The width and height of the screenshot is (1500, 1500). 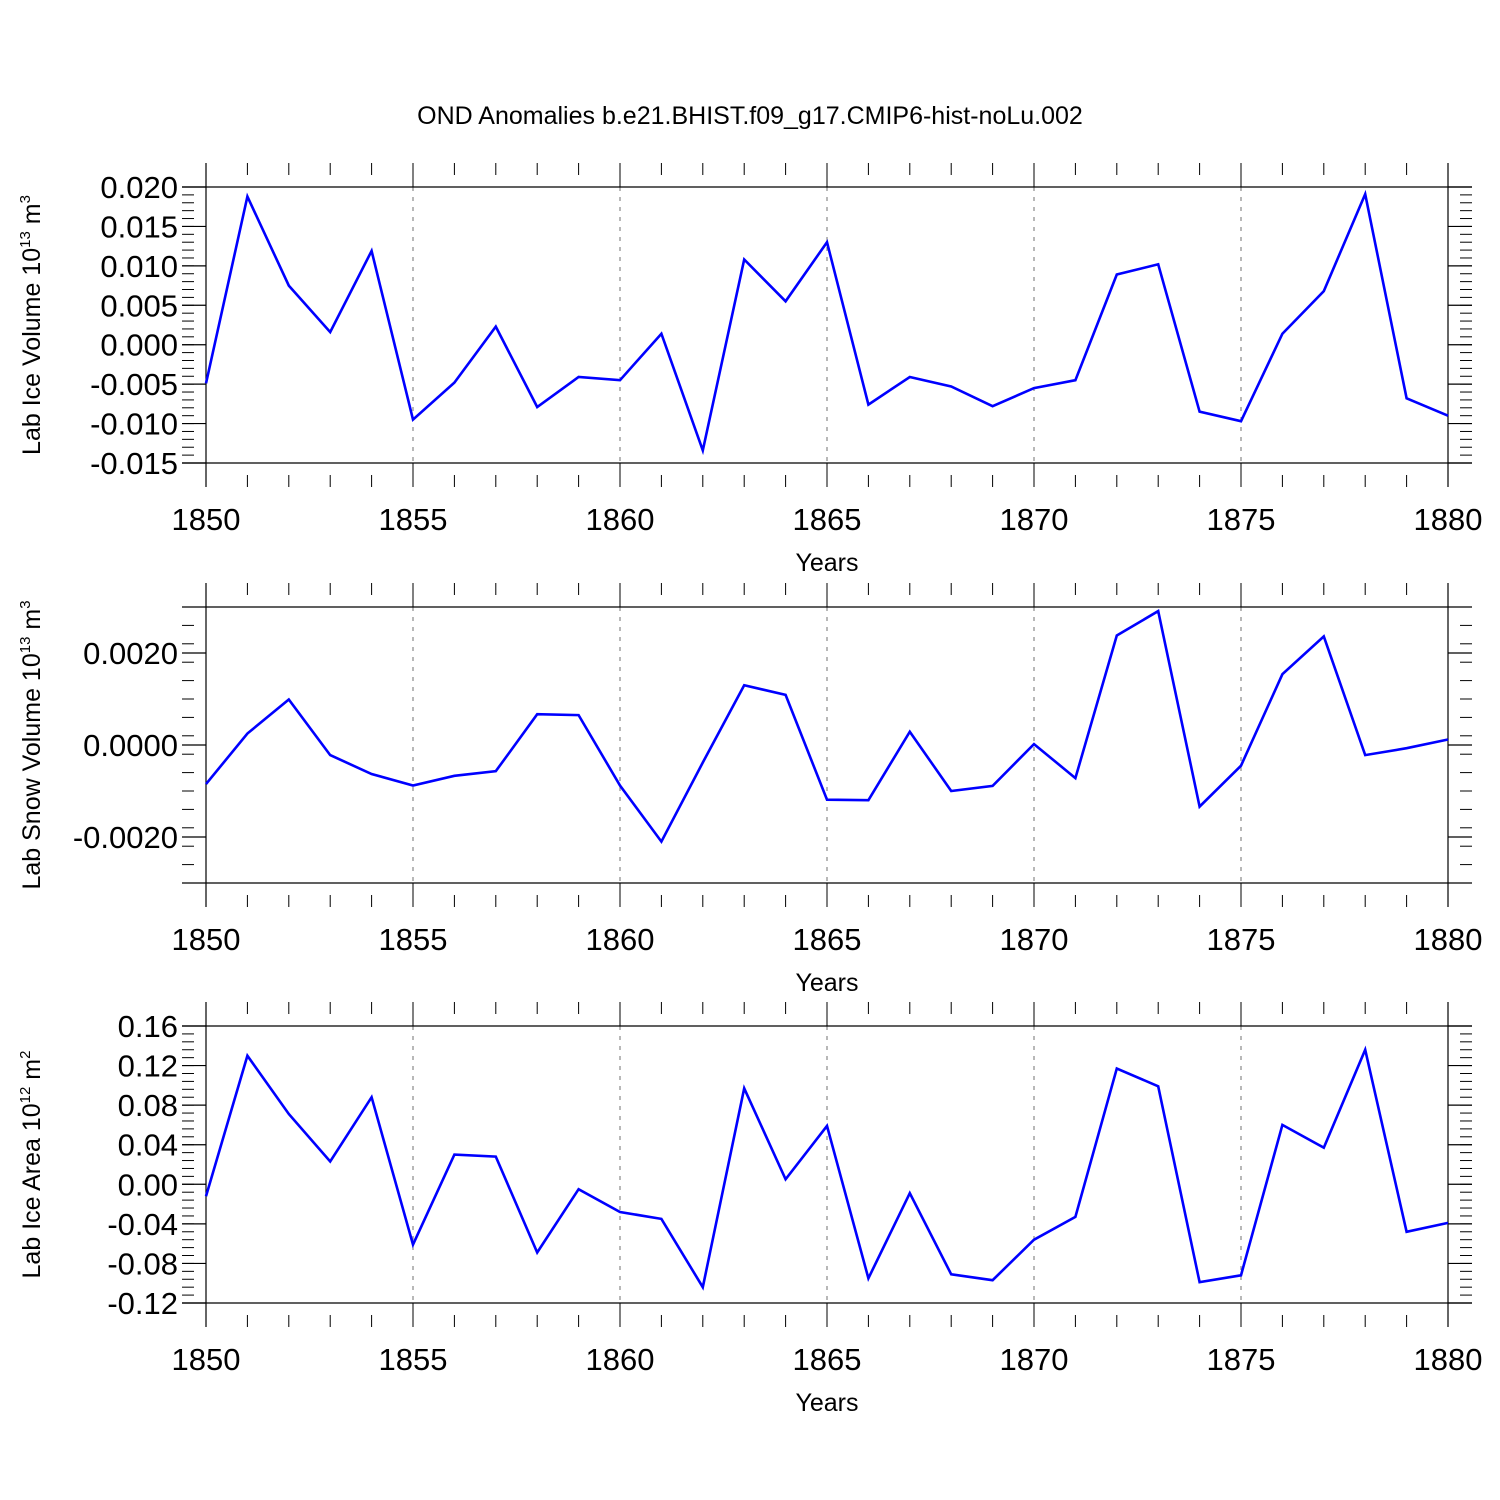 What do you see at coordinates (32, 1190) in the screenshot?
I see `y-axis-title-main: Lab Ice Area 10` at bounding box center [32, 1190].